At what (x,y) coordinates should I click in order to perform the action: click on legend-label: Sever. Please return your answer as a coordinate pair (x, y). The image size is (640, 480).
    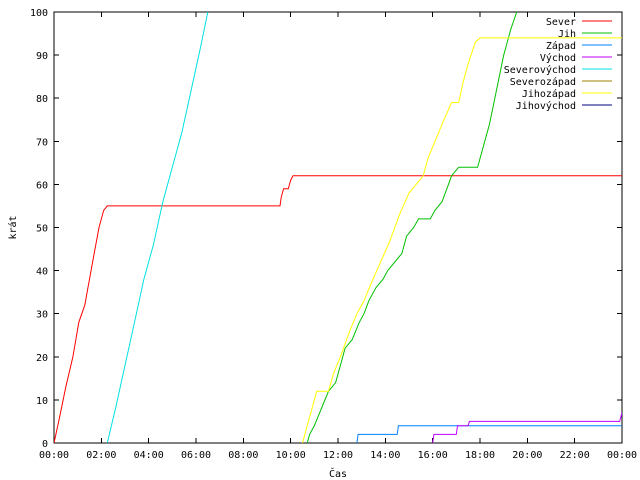
    Looking at the image, I should click on (561, 22).